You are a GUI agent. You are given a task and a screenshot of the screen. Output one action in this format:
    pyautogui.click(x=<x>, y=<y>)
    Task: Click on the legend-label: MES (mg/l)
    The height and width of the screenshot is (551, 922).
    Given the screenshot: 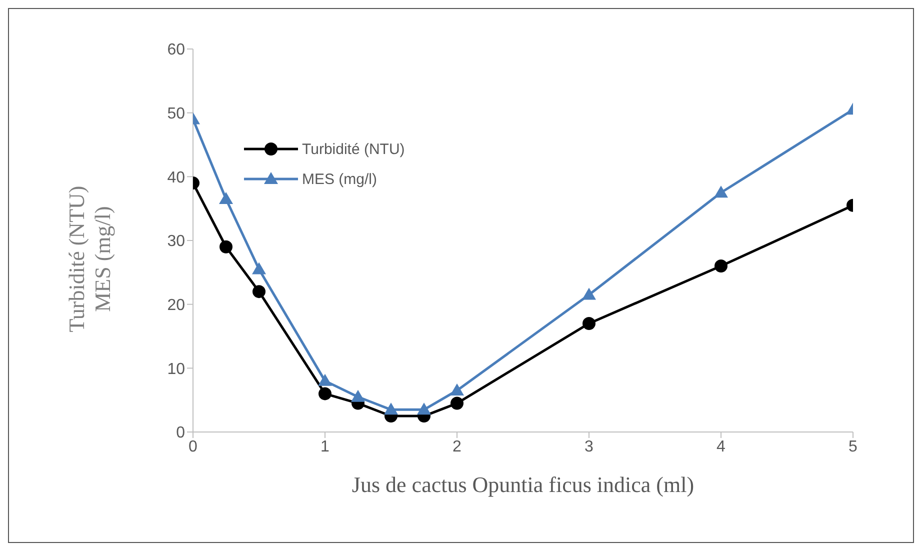 What is the action you would take?
    pyautogui.click(x=339, y=179)
    